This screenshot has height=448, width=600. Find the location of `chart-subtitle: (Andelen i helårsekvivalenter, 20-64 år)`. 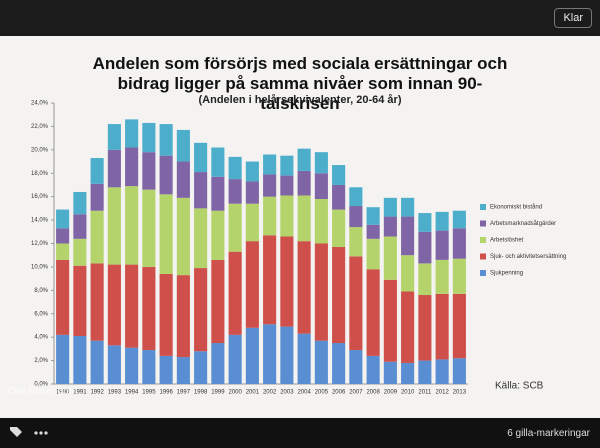

chart-subtitle: (Andelen i helårsekvivalenter, 20-64 år) is located at coordinates (300, 100).